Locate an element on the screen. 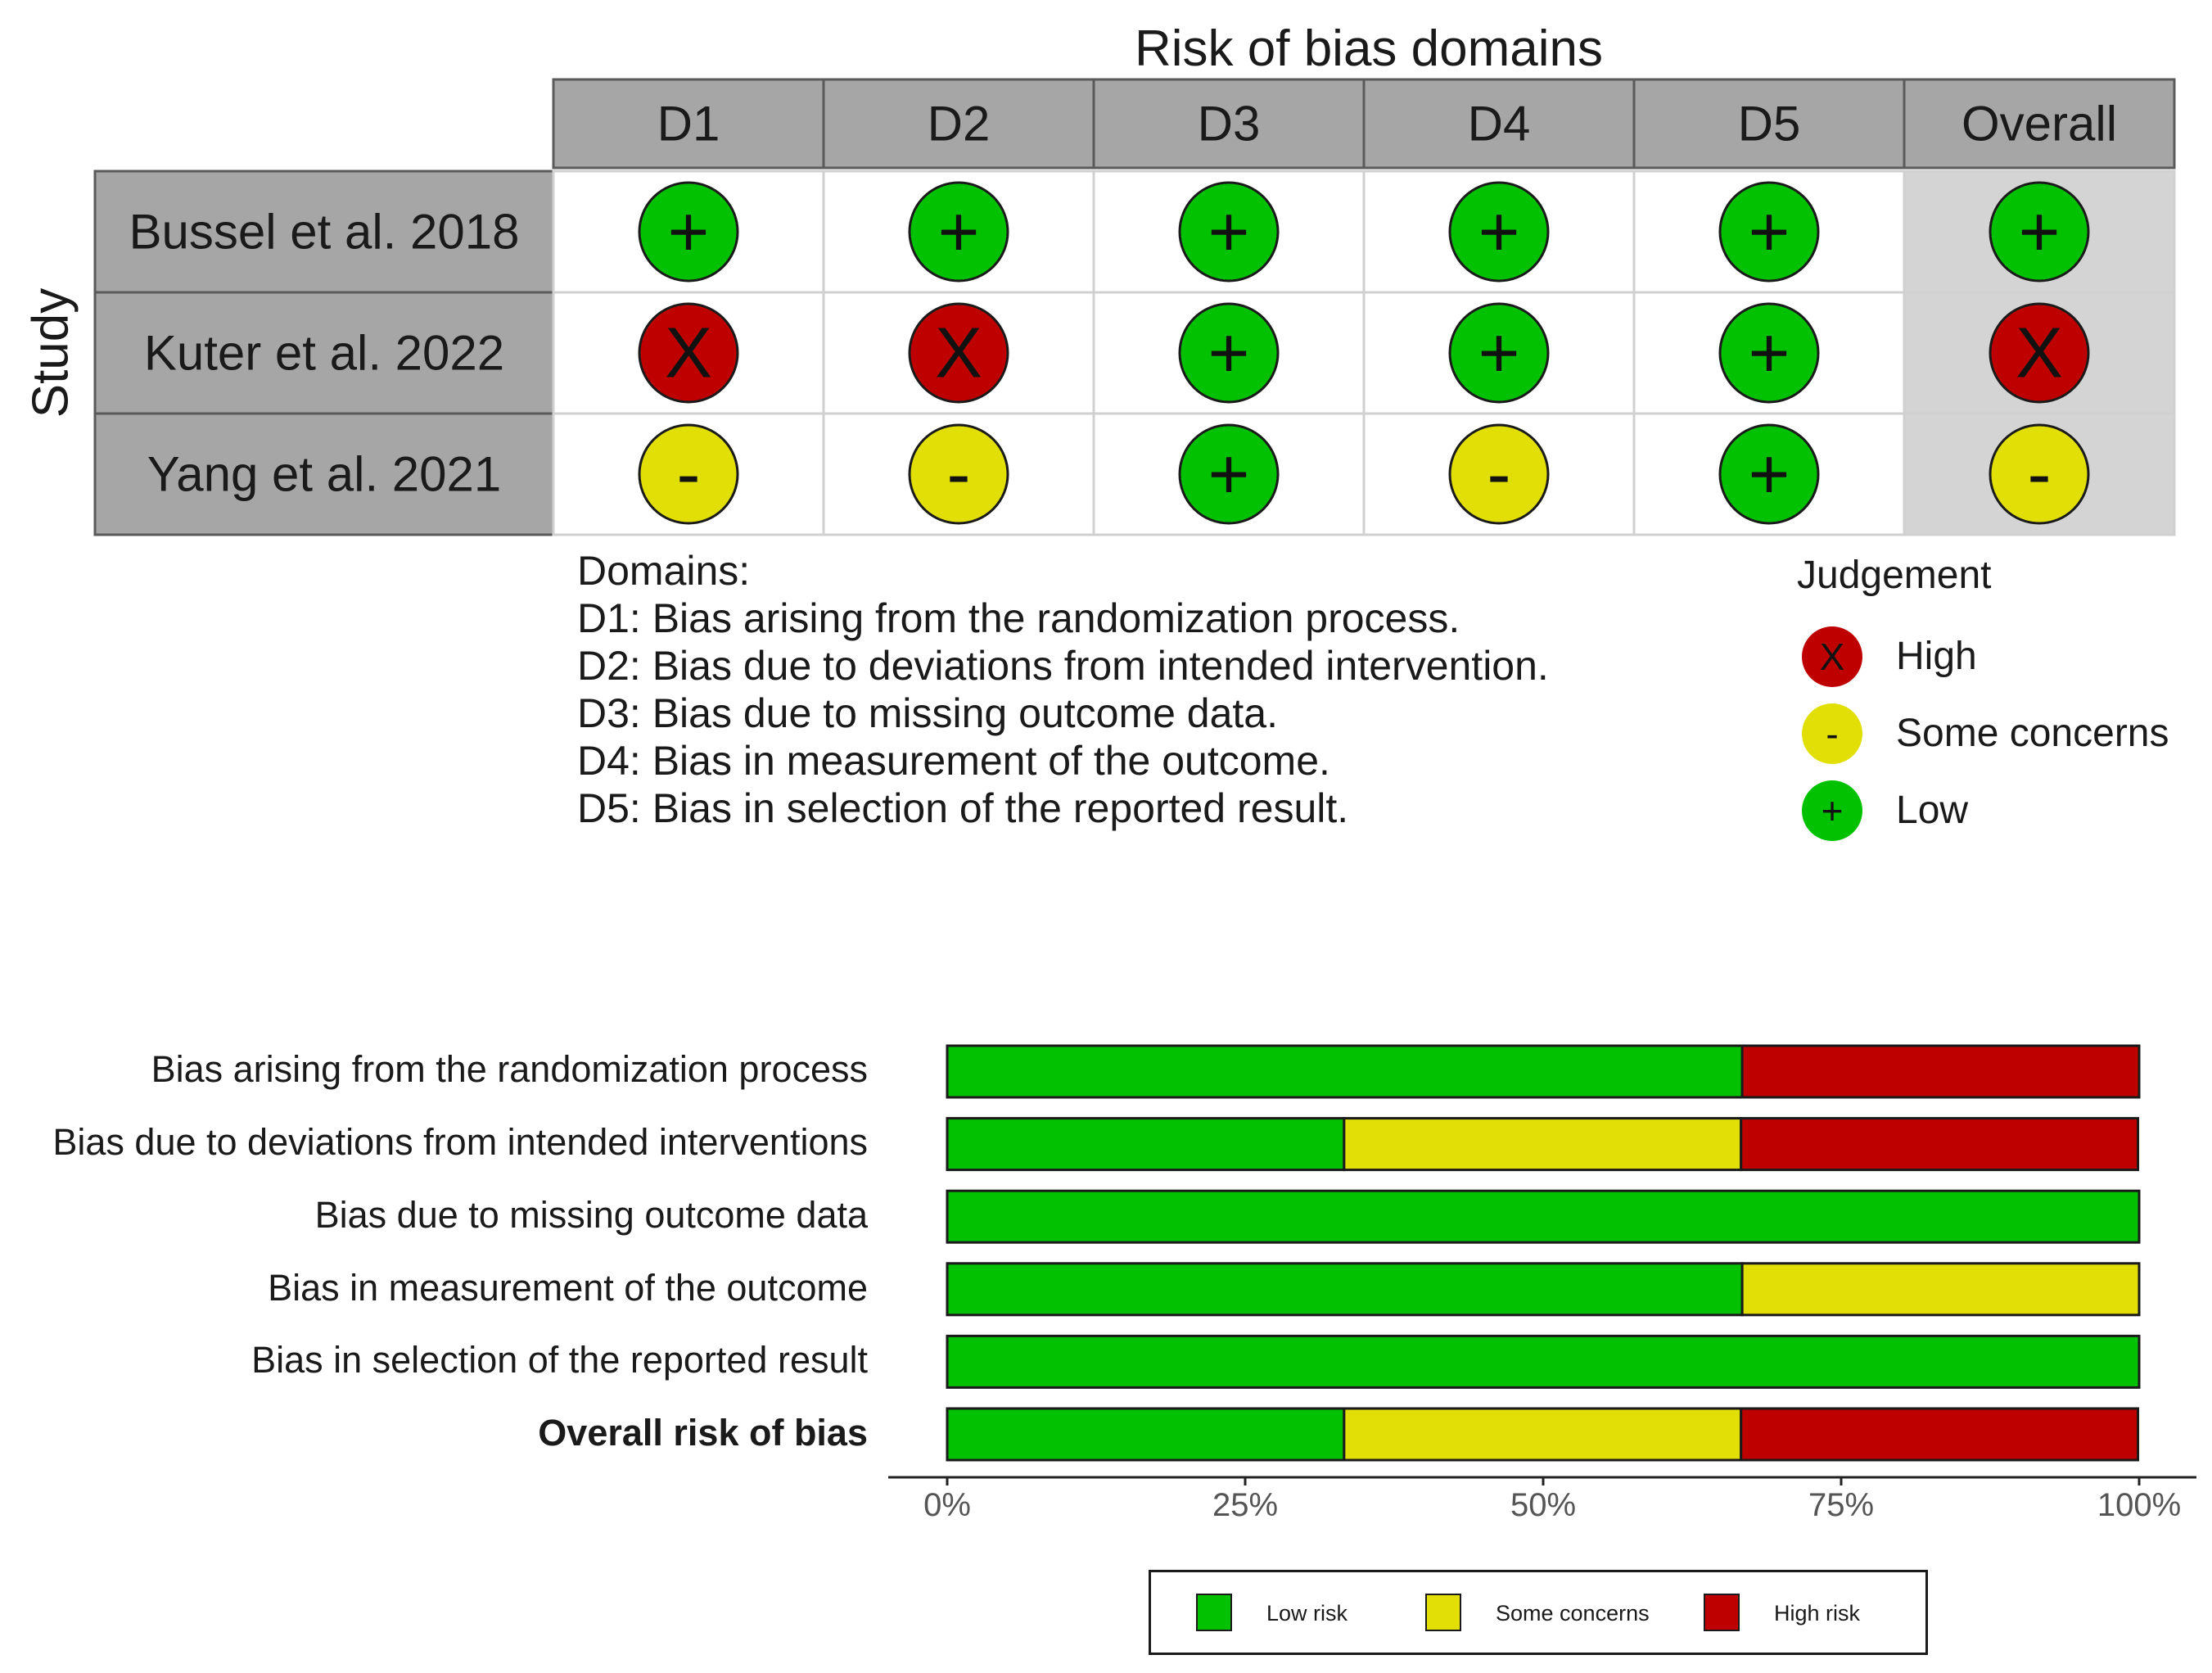 The width and height of the screenshot is (2212, 1673). x-circle-icon: X is located at coordinates (1832, 656).